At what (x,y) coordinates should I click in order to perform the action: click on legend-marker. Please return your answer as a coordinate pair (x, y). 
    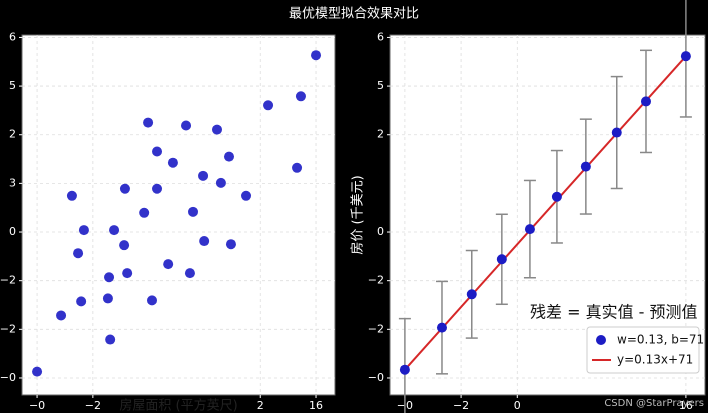
    Looking at the image, I should click on (601, 340).